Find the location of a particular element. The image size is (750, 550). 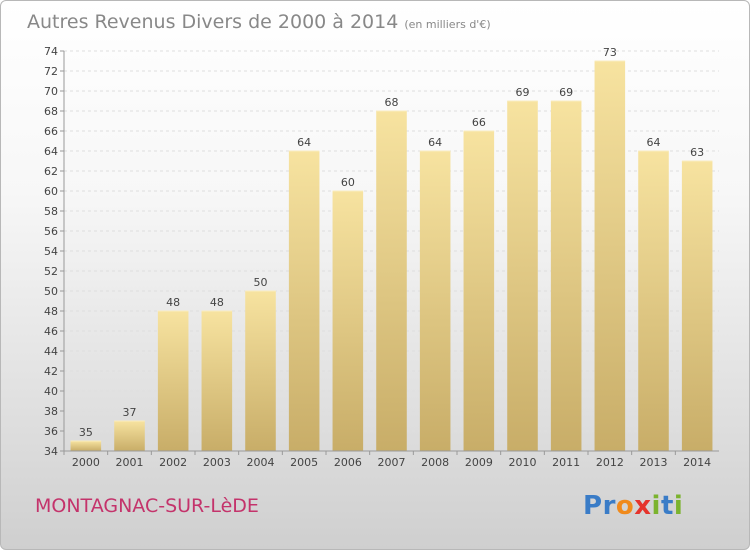

data-label: 68 is located at coordinates (392, 102).